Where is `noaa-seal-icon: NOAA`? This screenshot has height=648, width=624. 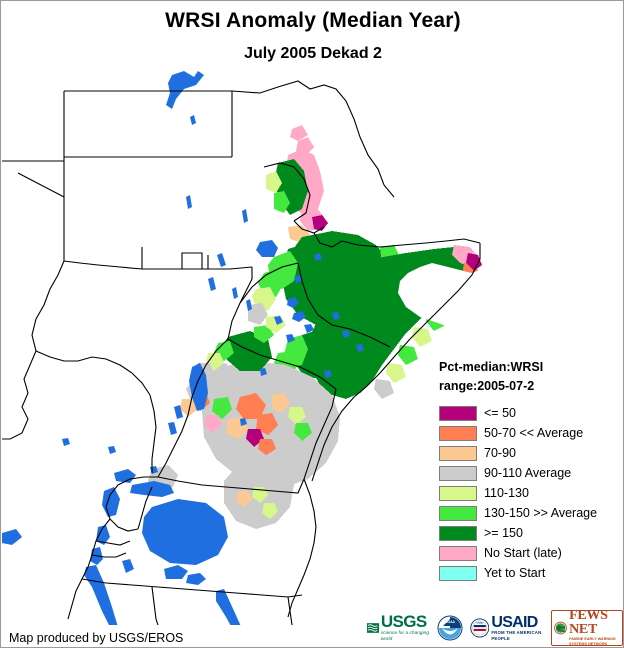
noaa-seal-icon: NOAA is located at coordinates (450, 628).